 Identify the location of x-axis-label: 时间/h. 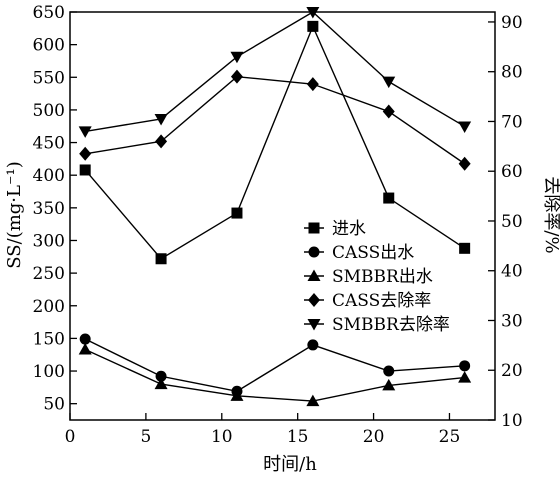
(290, 464).